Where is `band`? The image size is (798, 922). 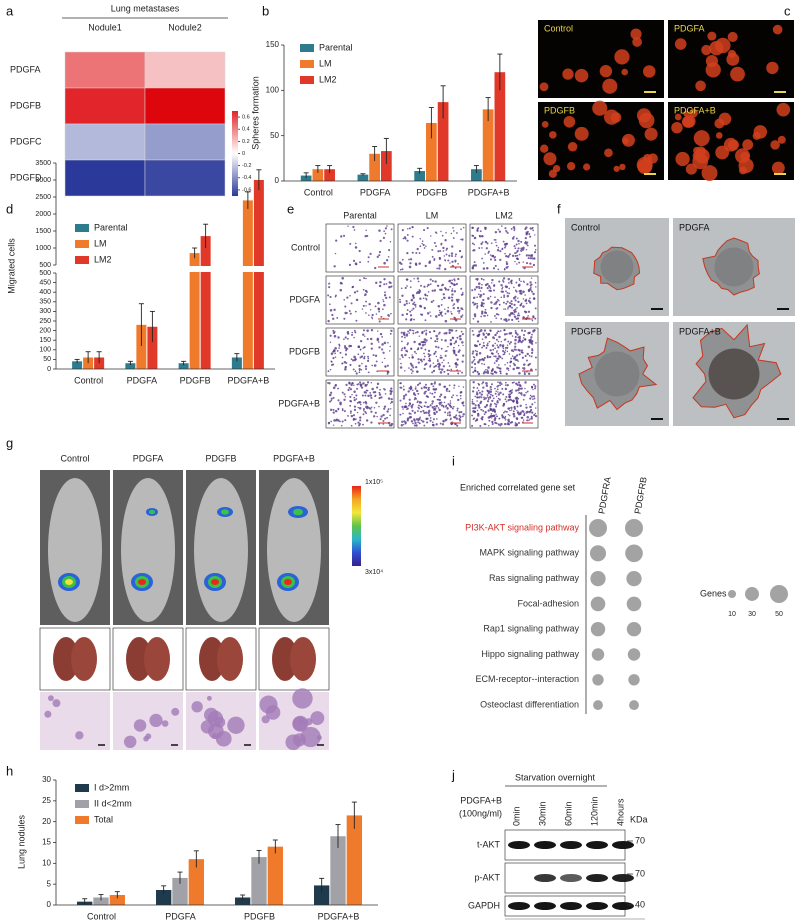
band is located at coordinates (623, 845).